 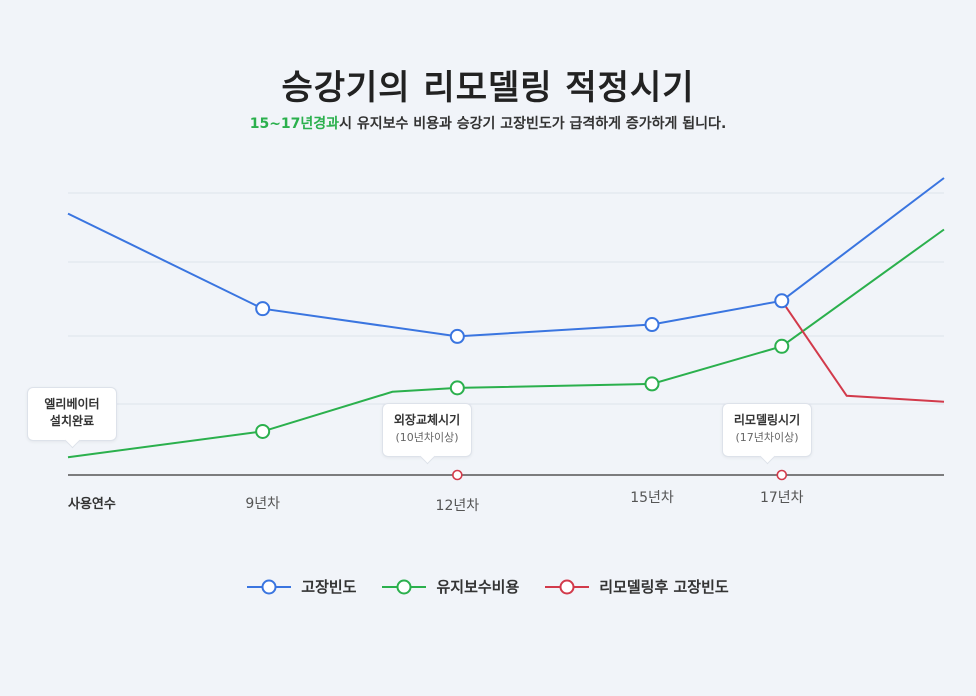 I want to click on legend-item-maintenance-cost: 유지보수비용, so click(x=450, y=586).